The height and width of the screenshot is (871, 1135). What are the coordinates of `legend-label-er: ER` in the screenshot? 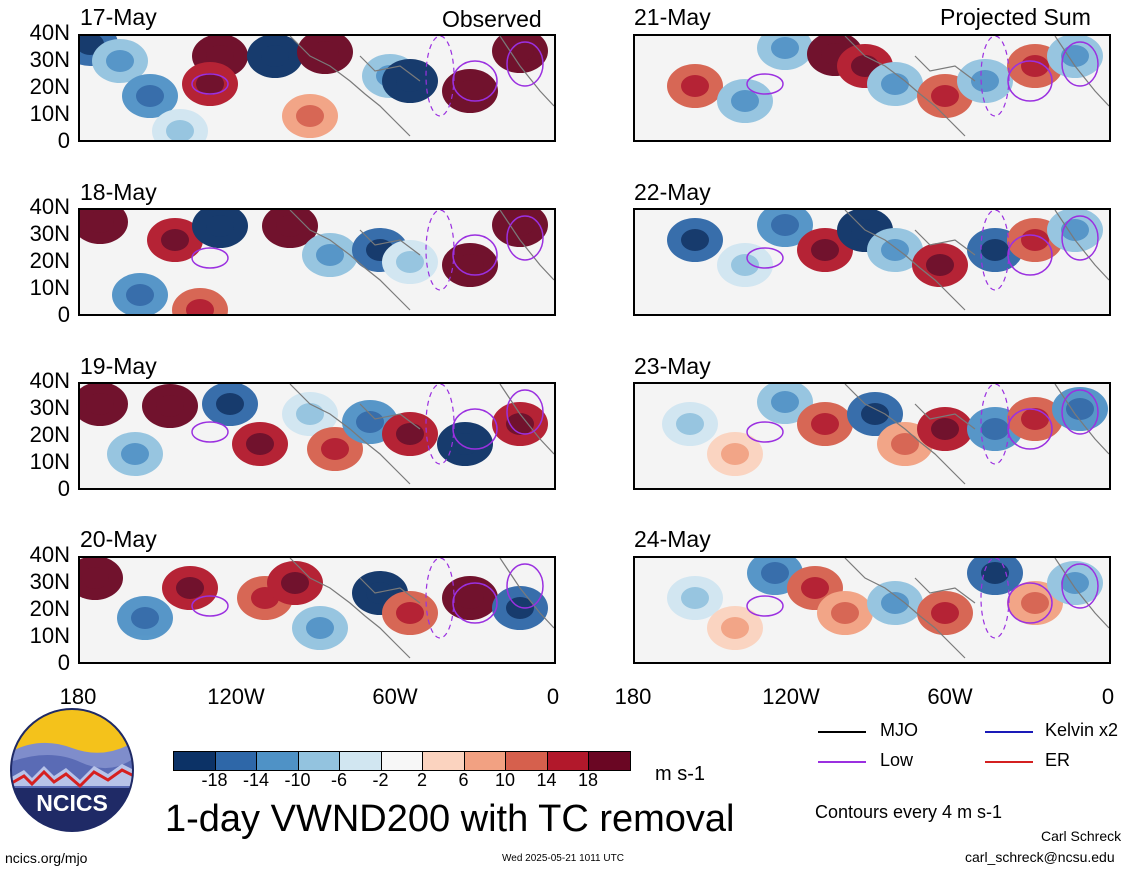 It's located at (1058, 760).